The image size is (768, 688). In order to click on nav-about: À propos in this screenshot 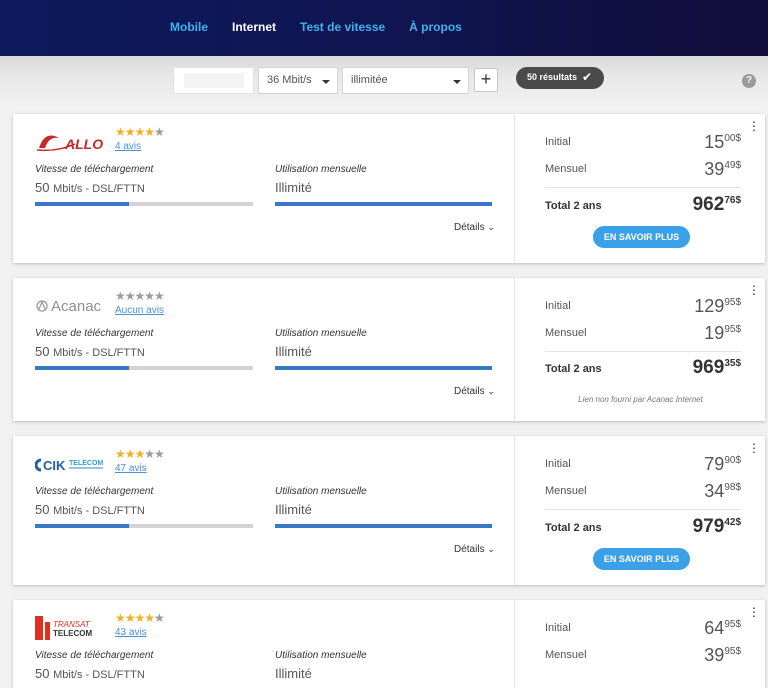, I will do `click(435, 27)`.